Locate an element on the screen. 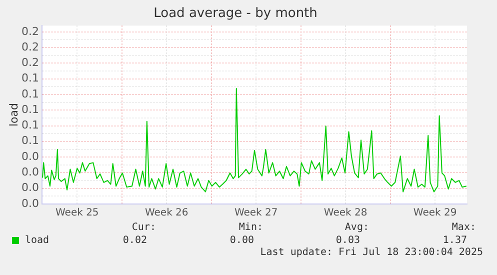 The height and width of the screenshot is (275, 497). text: Max: is located at coordinates (464, 227).